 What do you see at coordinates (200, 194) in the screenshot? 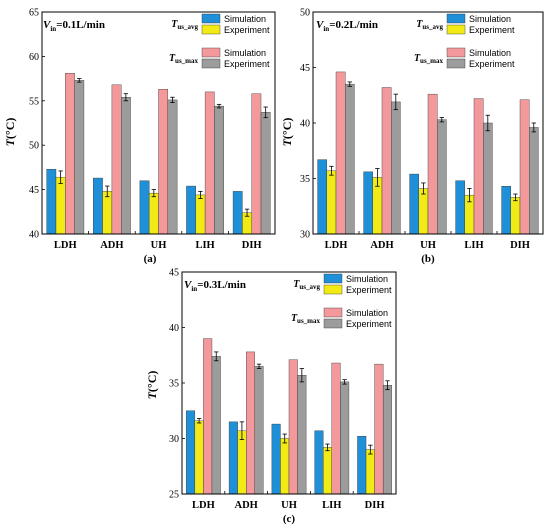
I see `error-bar-exp_avg-lih` at bounding box center [200, 194].